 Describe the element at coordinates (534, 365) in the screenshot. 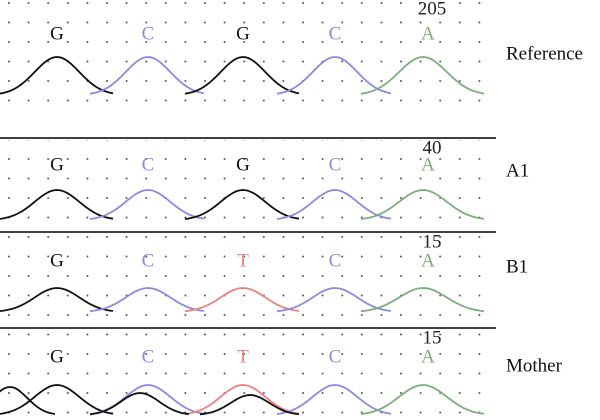

I see `sample-label: Mother` at that location.